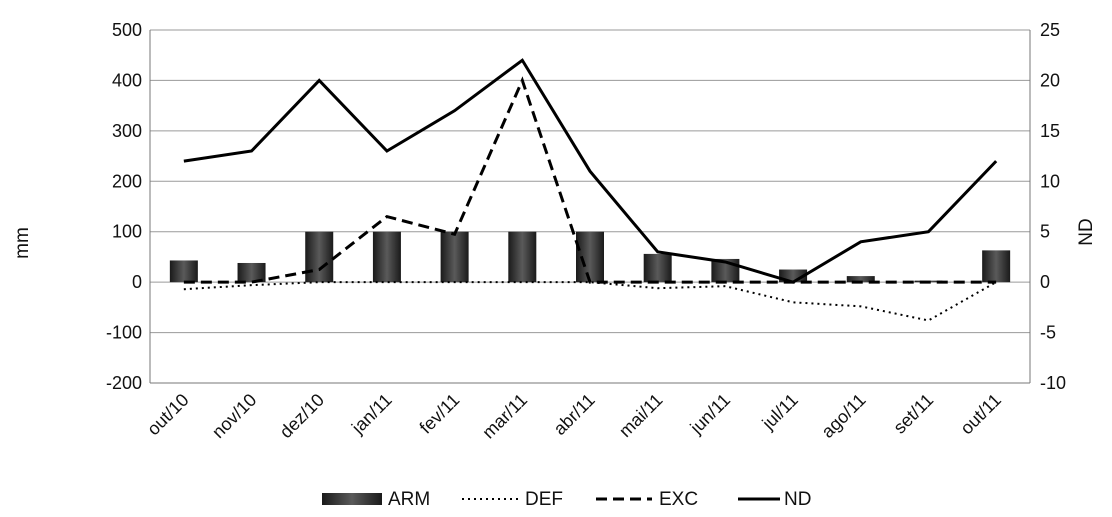  What do you see at coordinates (710, 414) in the screenshot?
I see `x-tick-label: jun/11` at bounding box center [710, 414].